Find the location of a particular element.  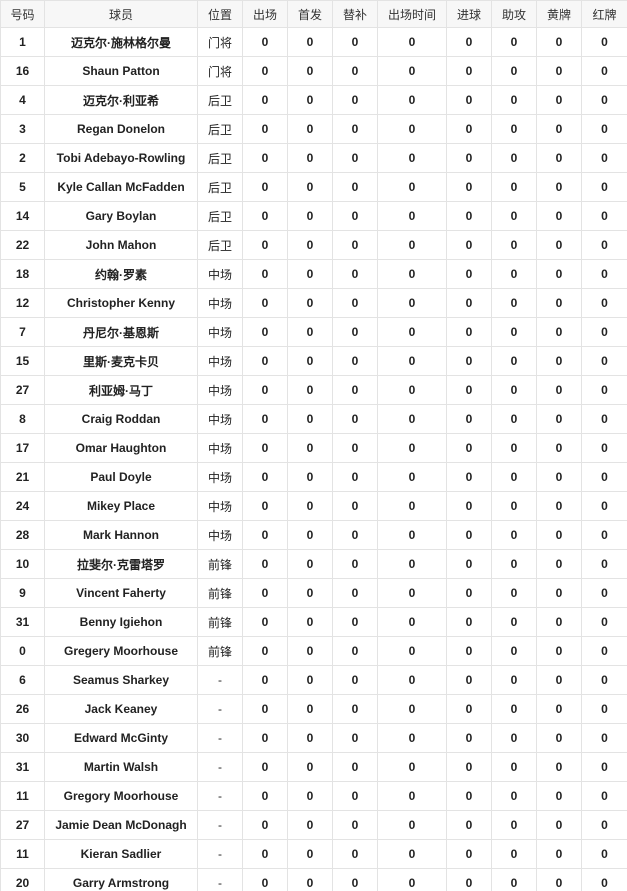

player-name: Gregory Moorhouse is located at coordinates (121, 796).